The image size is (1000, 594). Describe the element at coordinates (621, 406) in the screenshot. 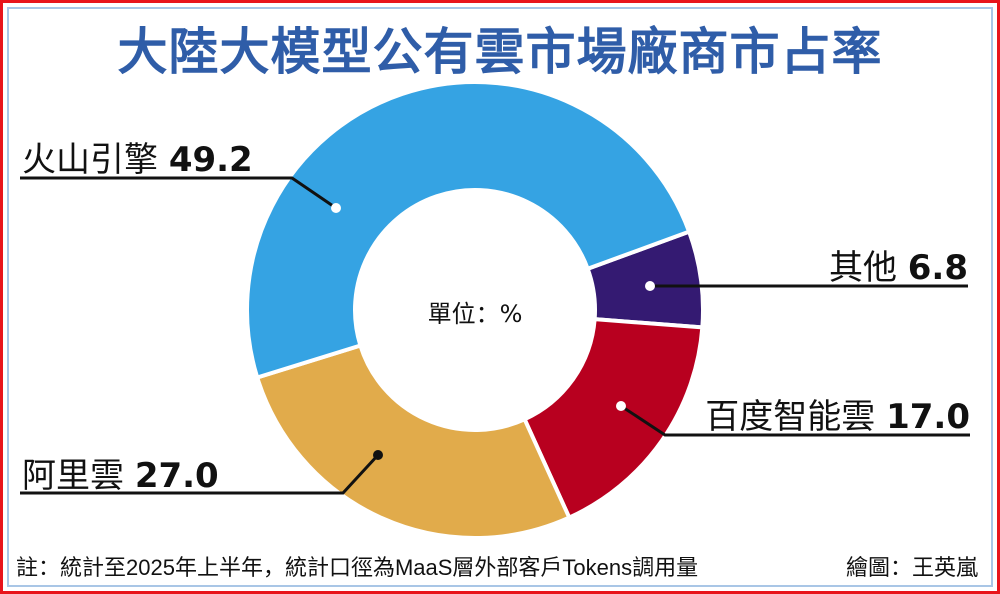

I see `leader-baidu-dot` at that location.